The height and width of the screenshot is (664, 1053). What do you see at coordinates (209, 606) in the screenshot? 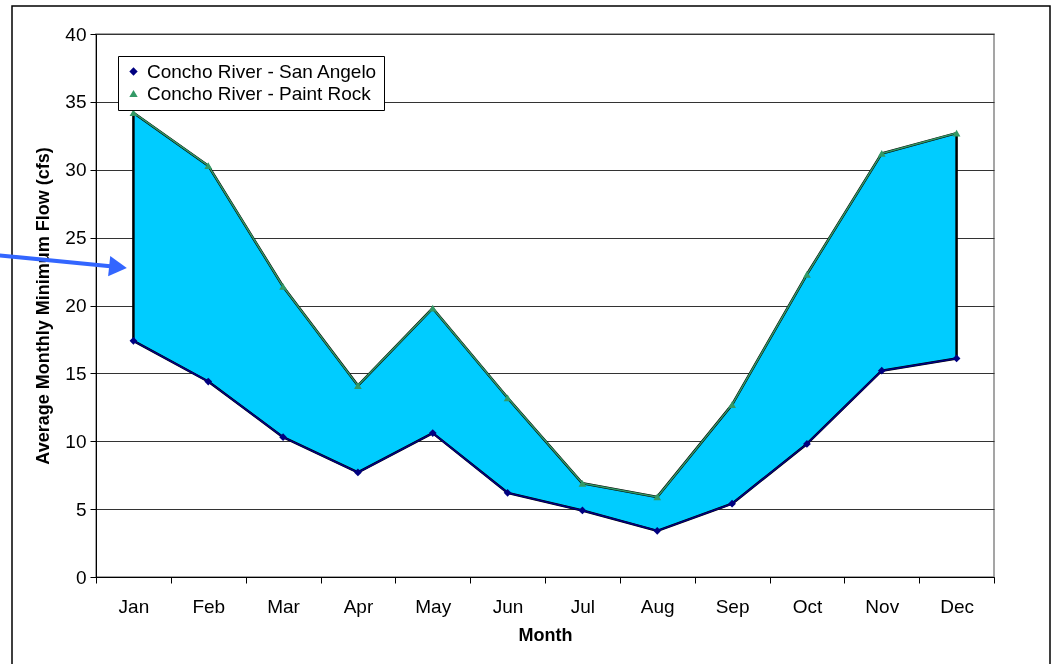
I see `x-tick-label: Feb` at bounding box center [209, 606].